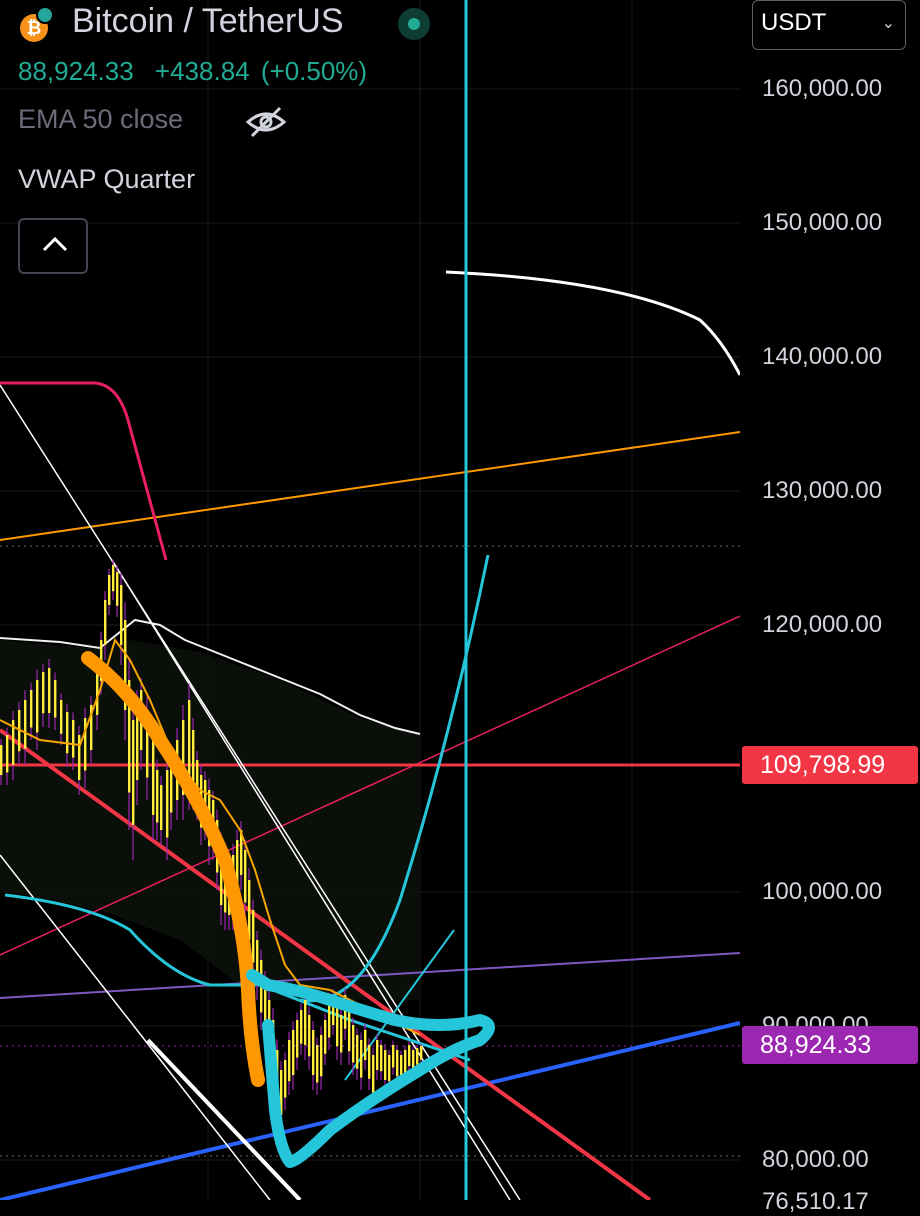 The width and height of the screenshot is (920, 1216). I want to click on currency-select: USDT ⌄, so click(829, 25).